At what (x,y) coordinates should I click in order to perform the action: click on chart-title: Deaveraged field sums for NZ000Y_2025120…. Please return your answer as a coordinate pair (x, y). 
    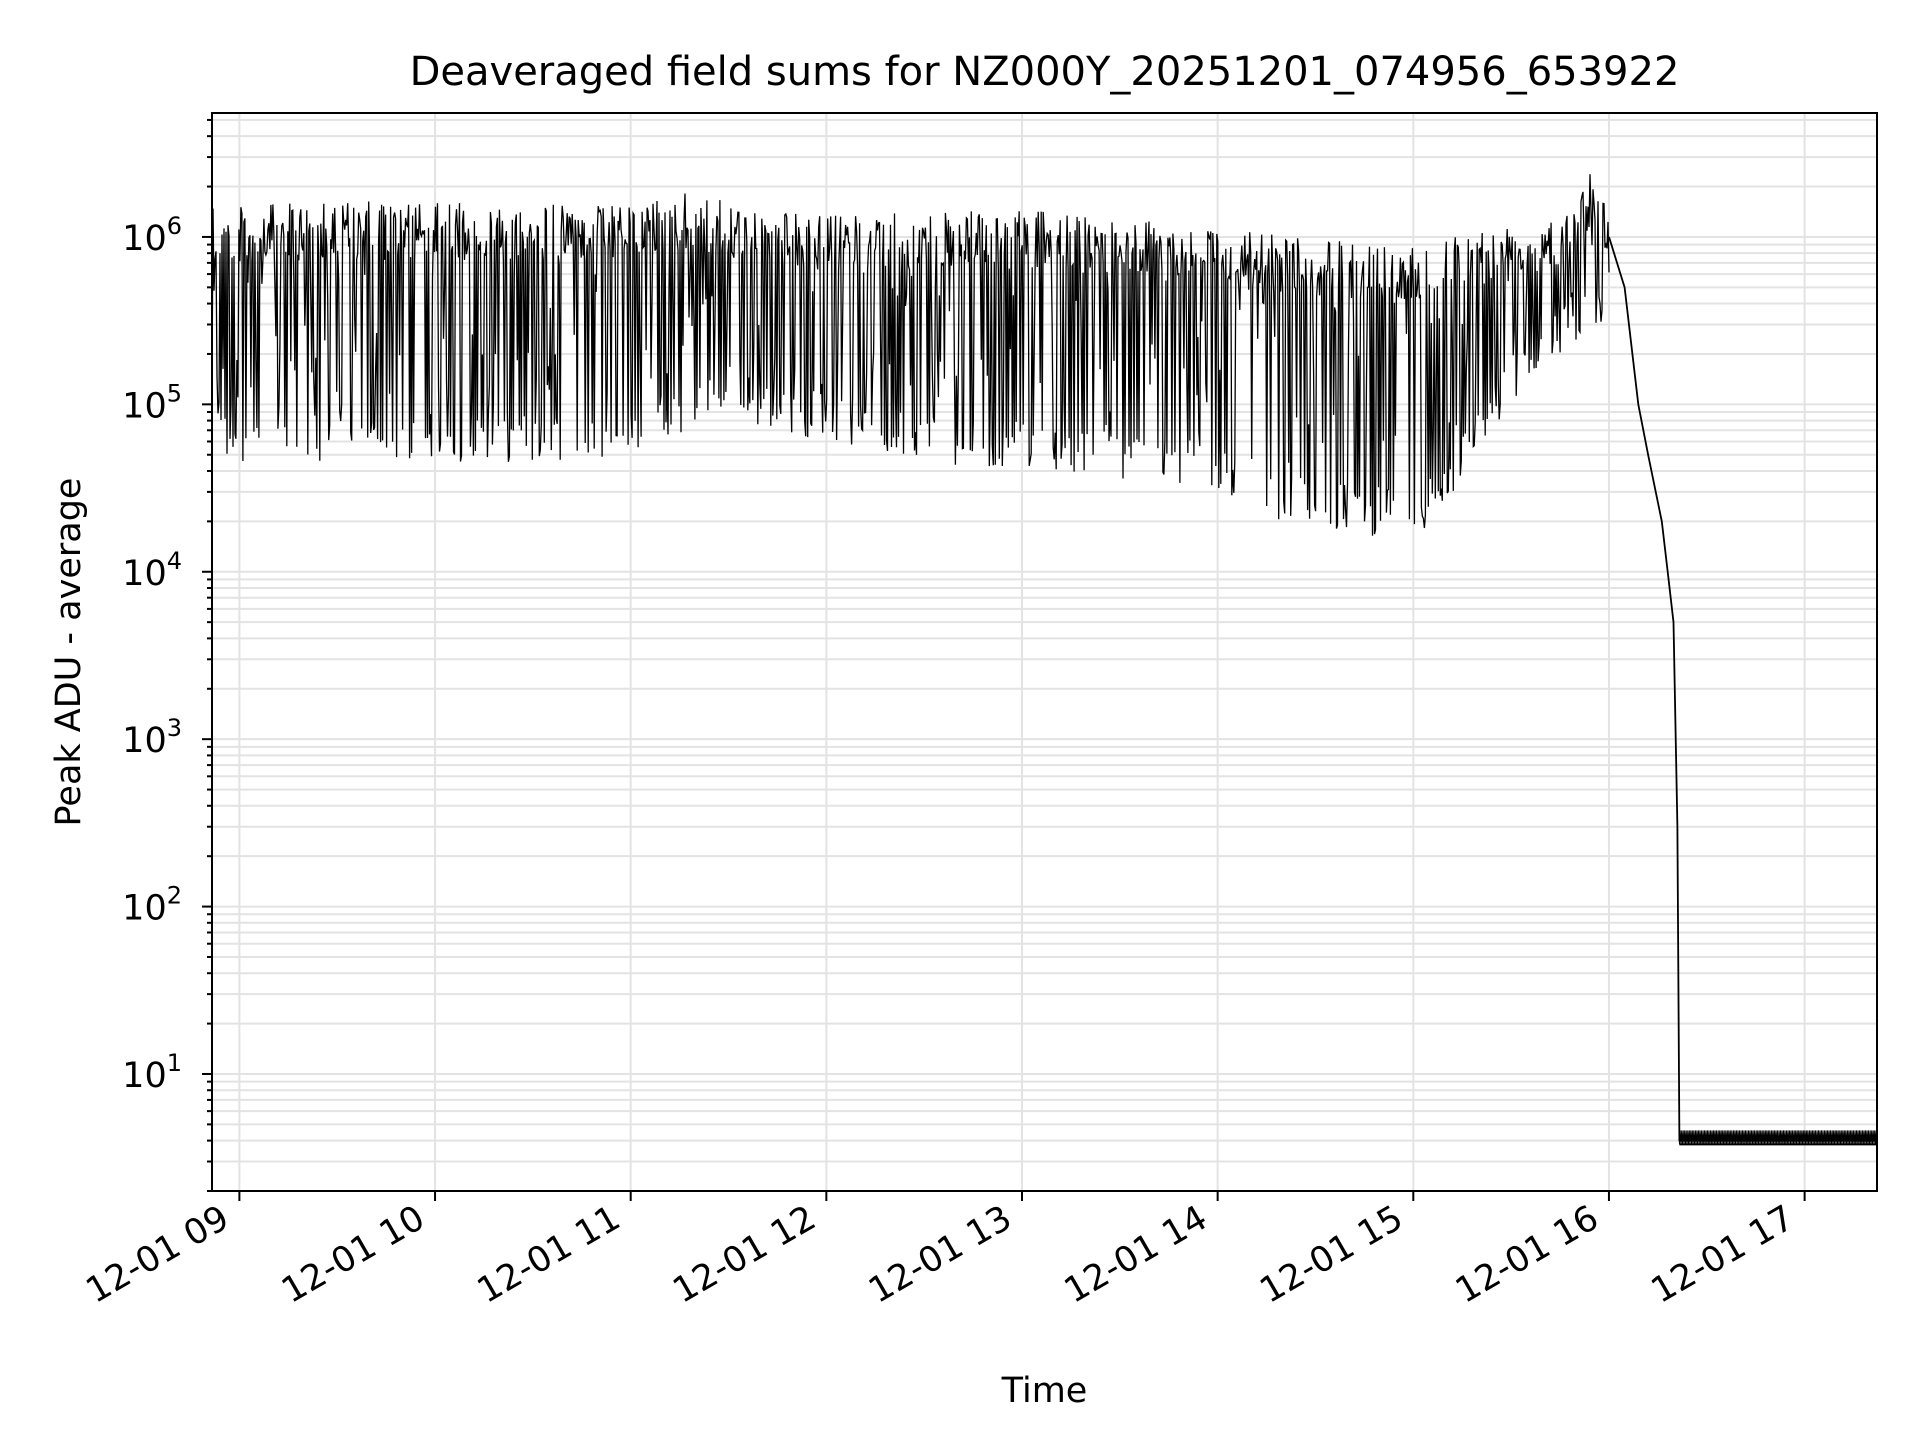
    Looking at the image, I should click on (1045, 72).